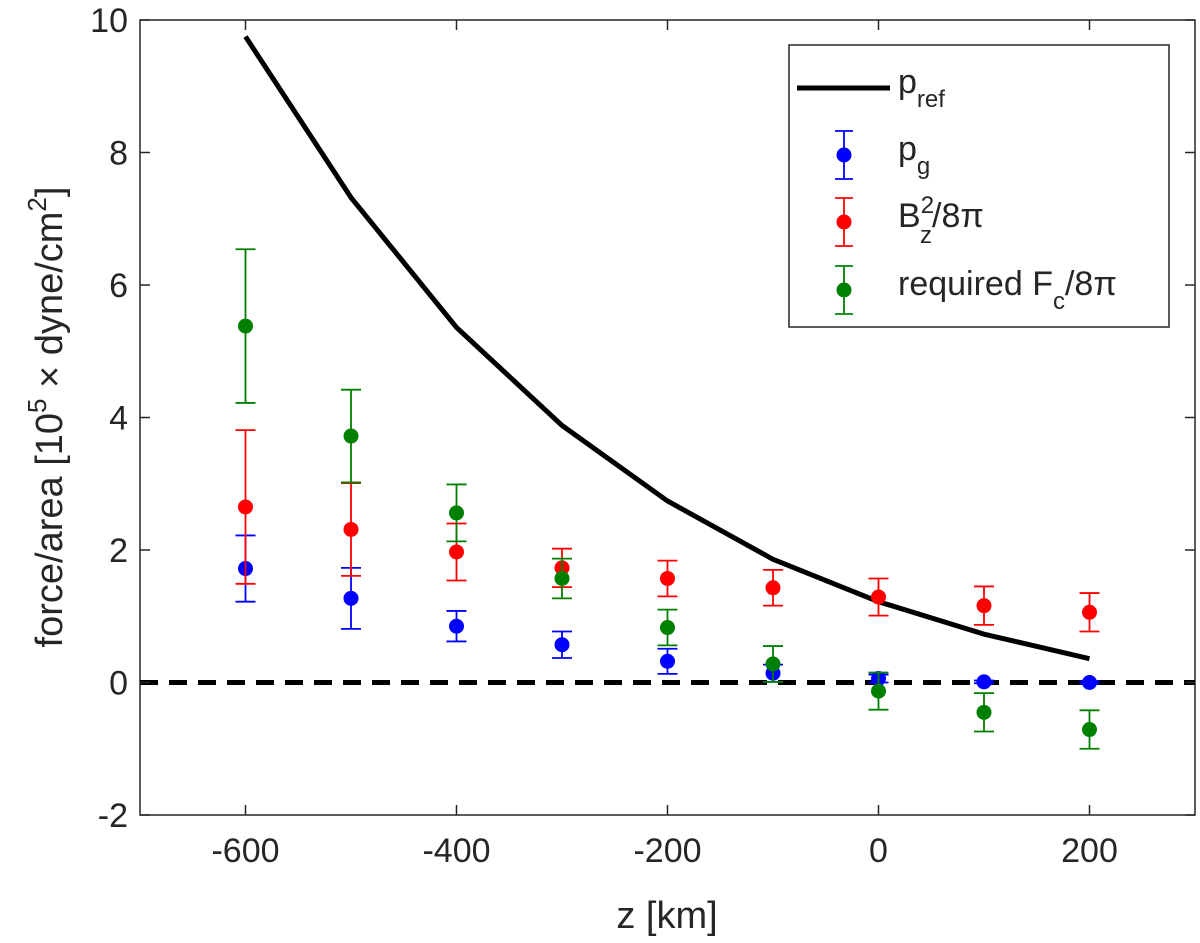 This screenshot has width=1200, height=943. Describe the element at coordinates (979, 186) in the screenshot. I see `legend-box` at that location.